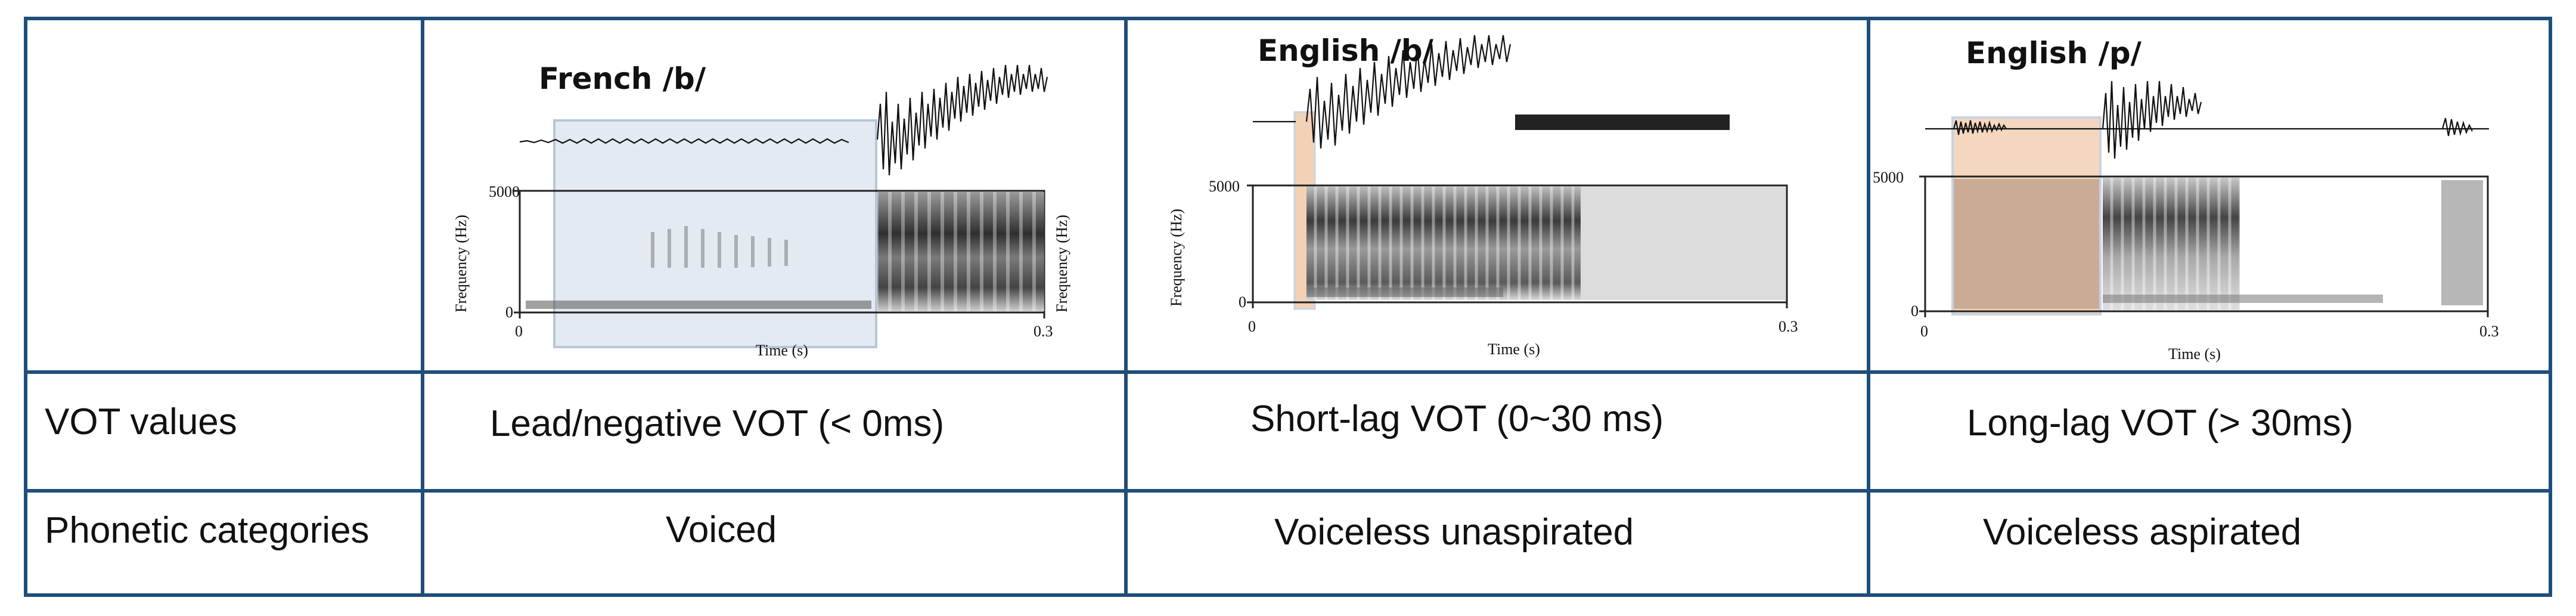  Describe the element at coordinates (623, 78) in the screenshot. I see `panel-title: French /b/` at that location.